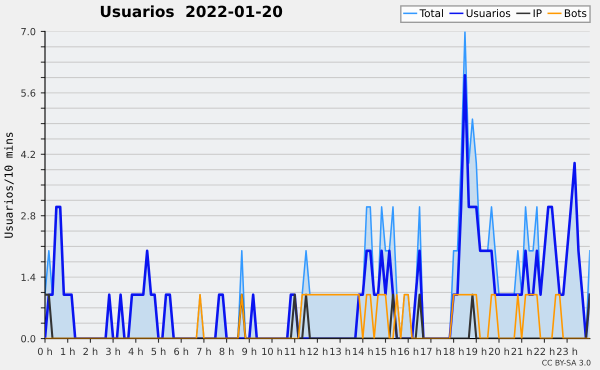  Describe the element at coordinates (28, 338) in the screenshot. I see `y-tick-label: 0.0` at that location.